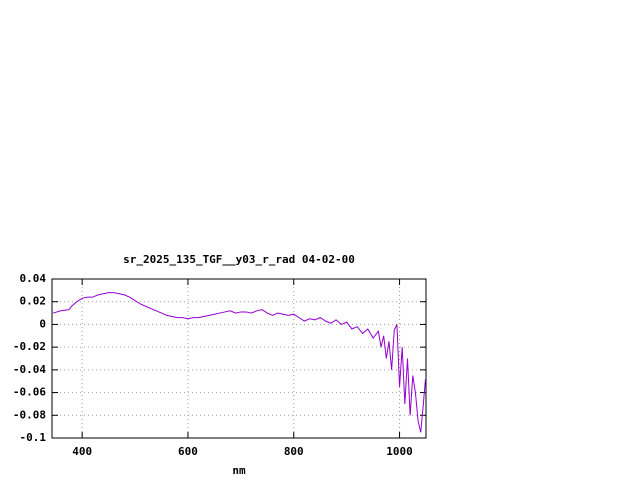 Image resolution: width=640 pixels, height=480 pixels. Describe the element at coordinates (239, 470) in the screenshot. I see `x-axis-label: nm` at that location.